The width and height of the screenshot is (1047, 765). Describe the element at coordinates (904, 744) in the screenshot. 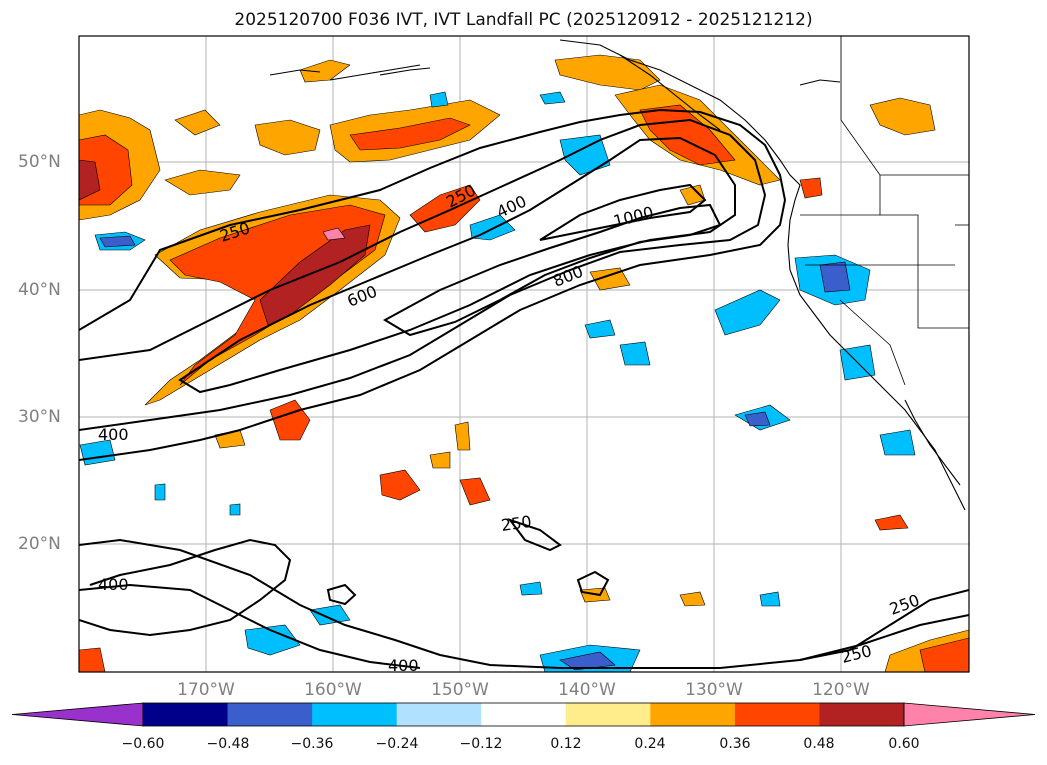

I see `colorbar-tick-label: 0.60` at that location.